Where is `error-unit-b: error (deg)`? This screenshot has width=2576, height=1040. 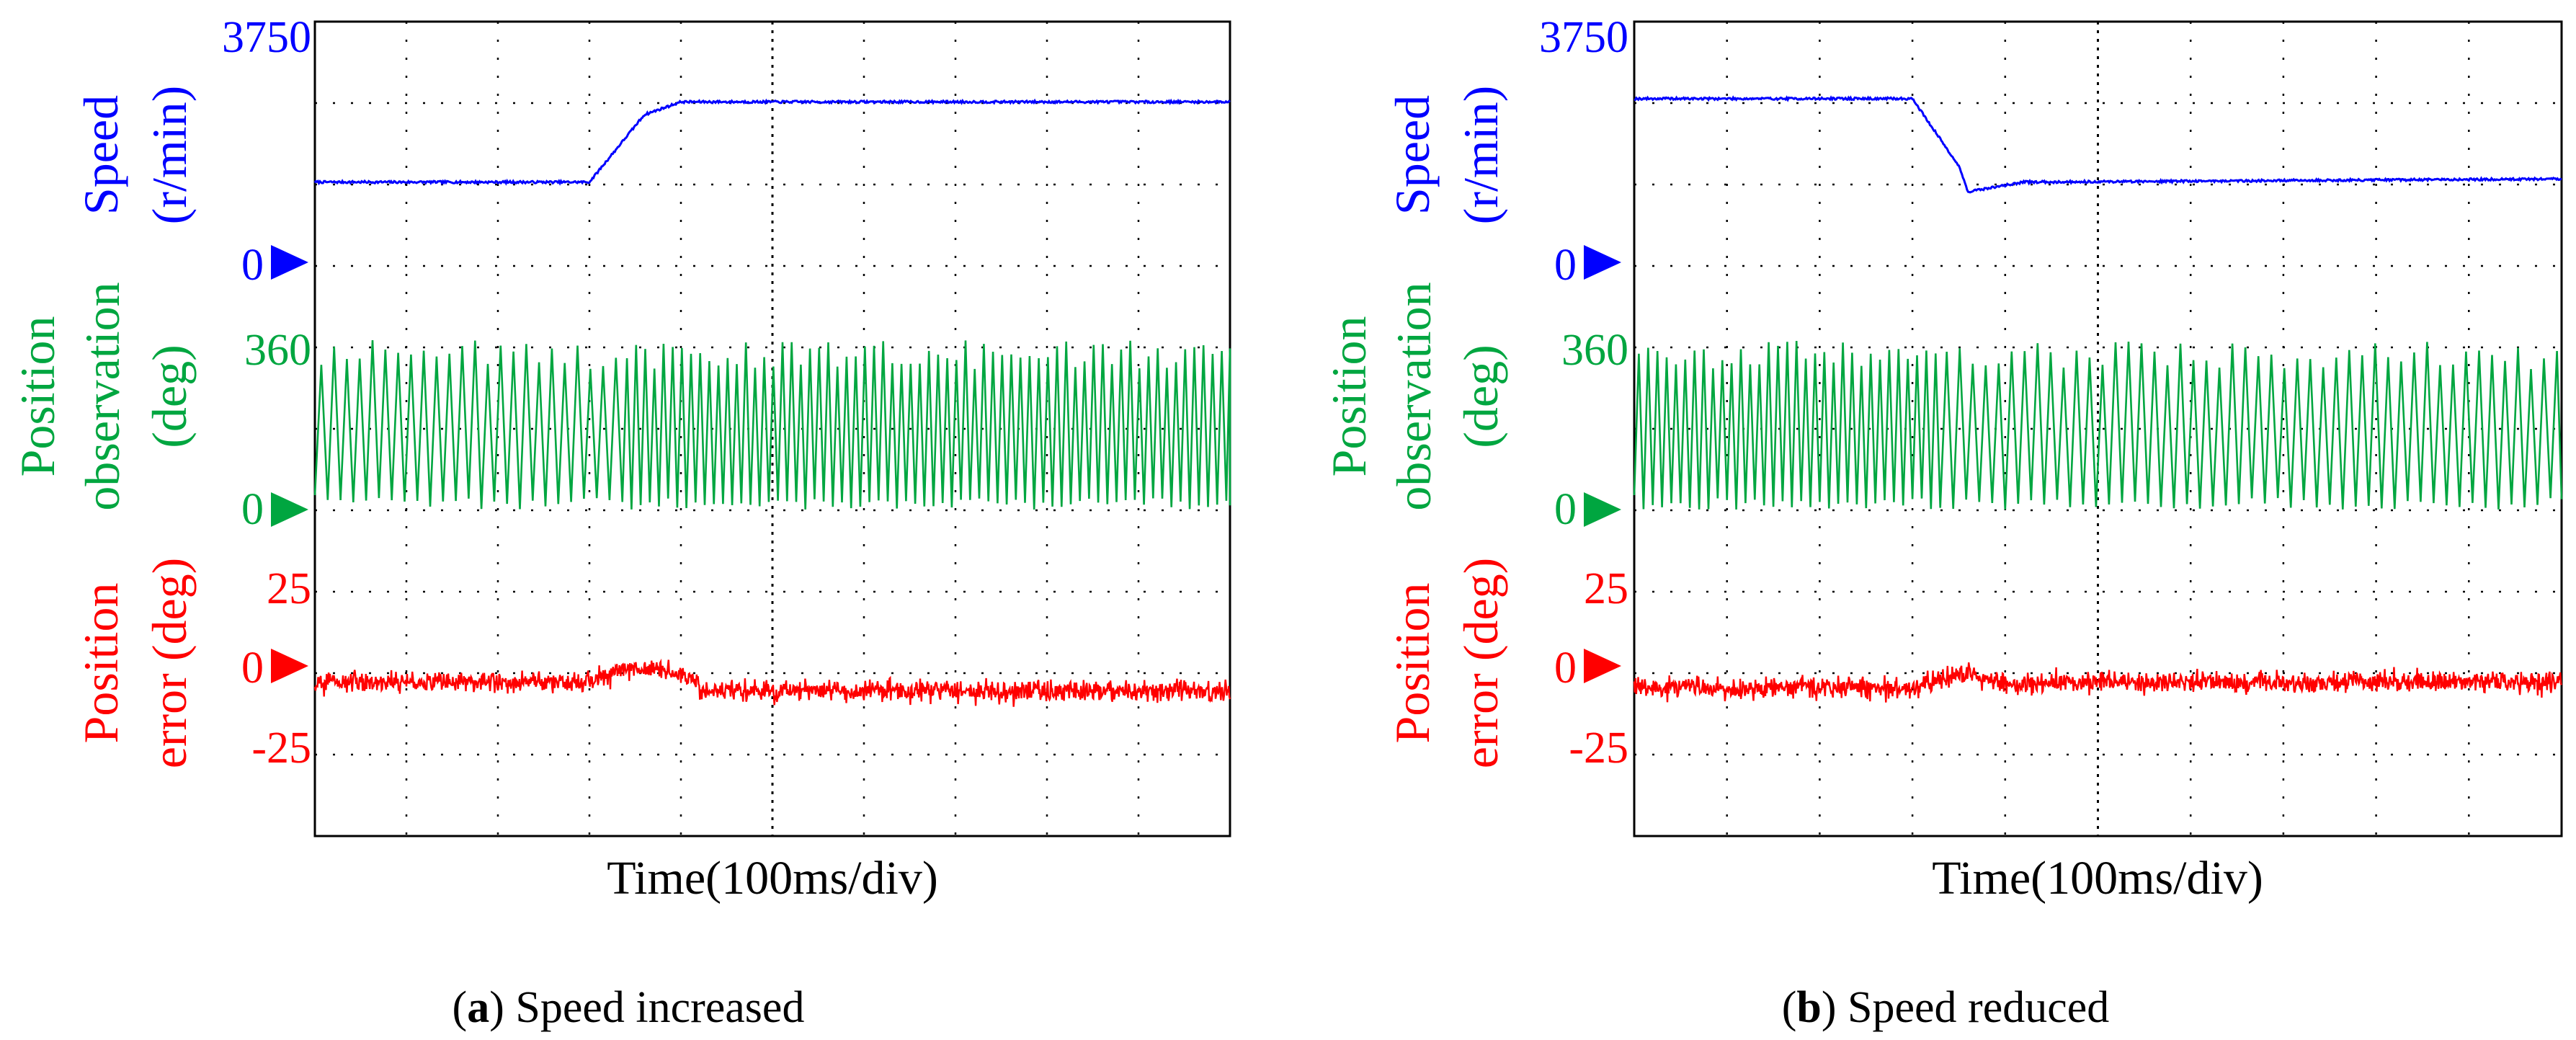 error-unit-b: error (deg) is located at coordinates (1480, 663).